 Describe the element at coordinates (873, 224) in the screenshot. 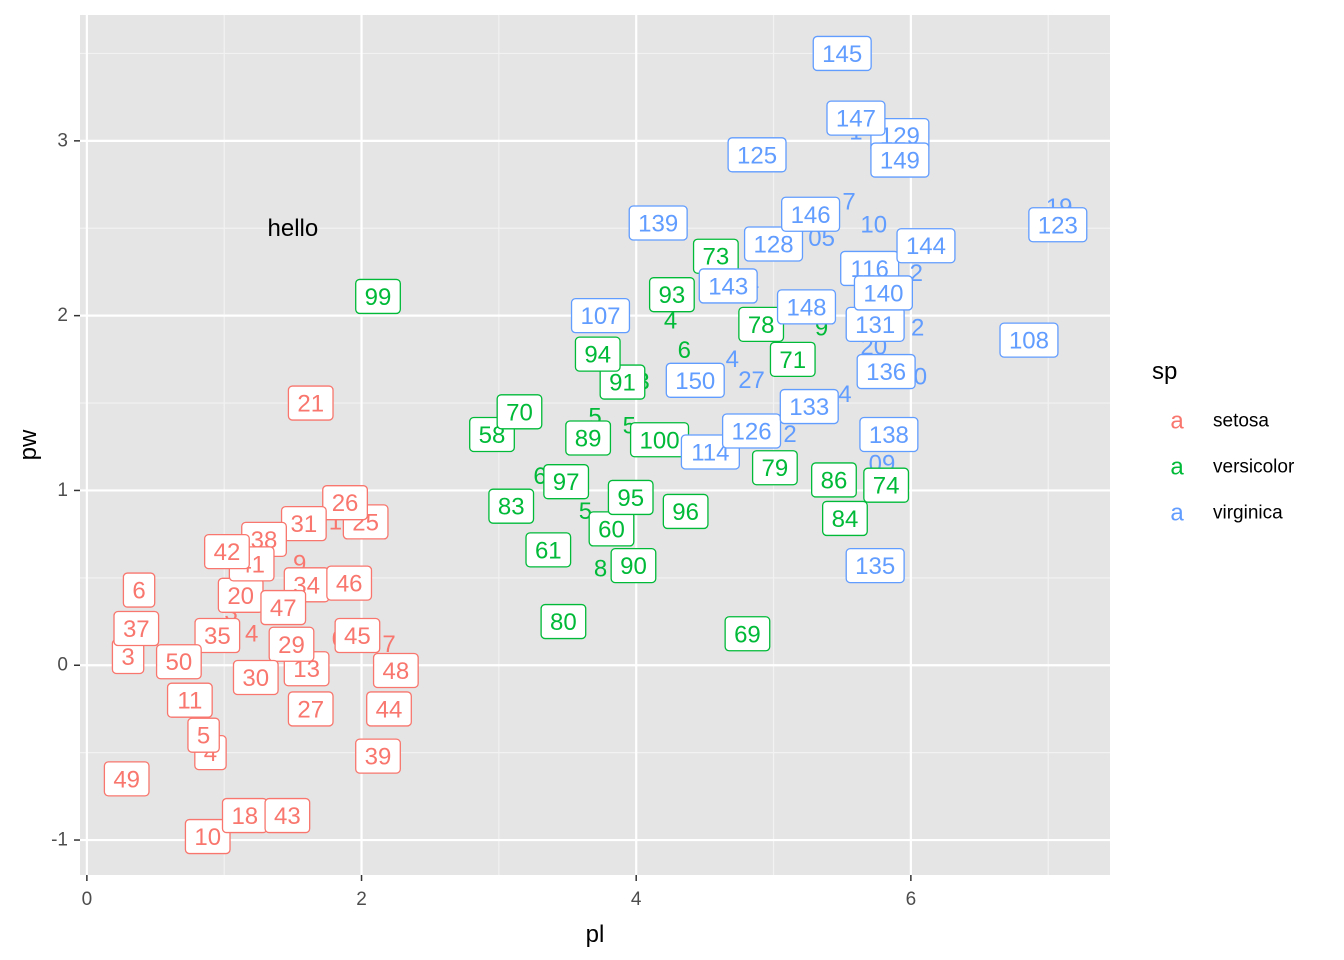

I see `overlapped-point-label: 10` at that location.